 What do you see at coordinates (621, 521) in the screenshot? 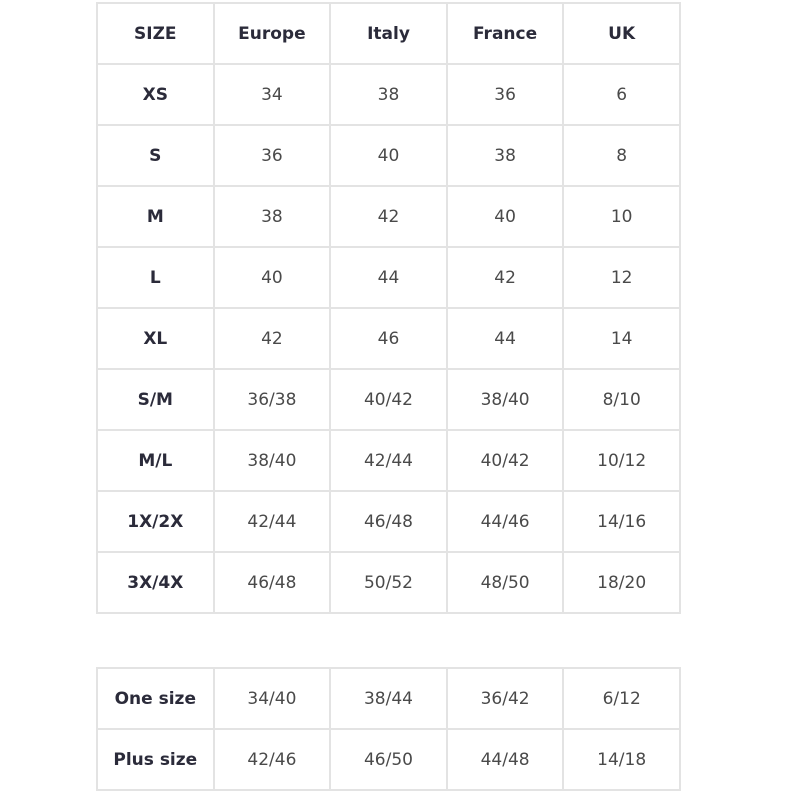
I see `size-value-cell: 14/16` at bounding box center [621, 521].